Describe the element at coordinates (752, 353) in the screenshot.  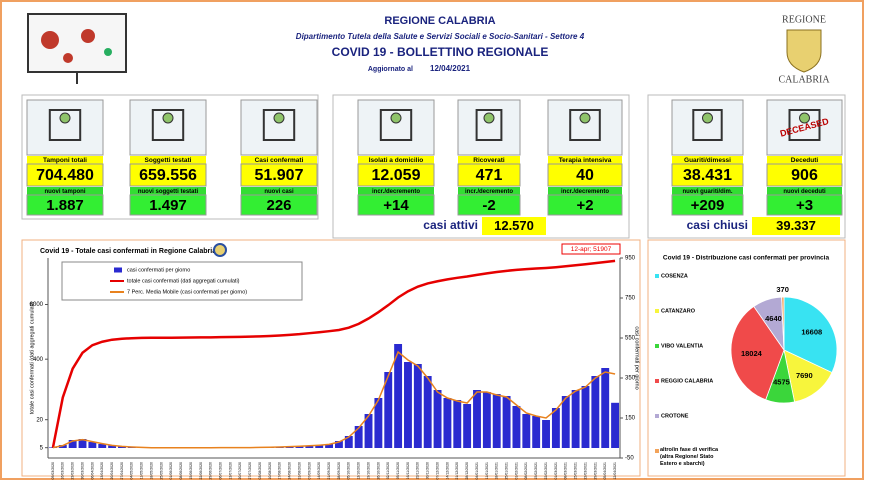
I see `pie-value-label: 18024` at that location.